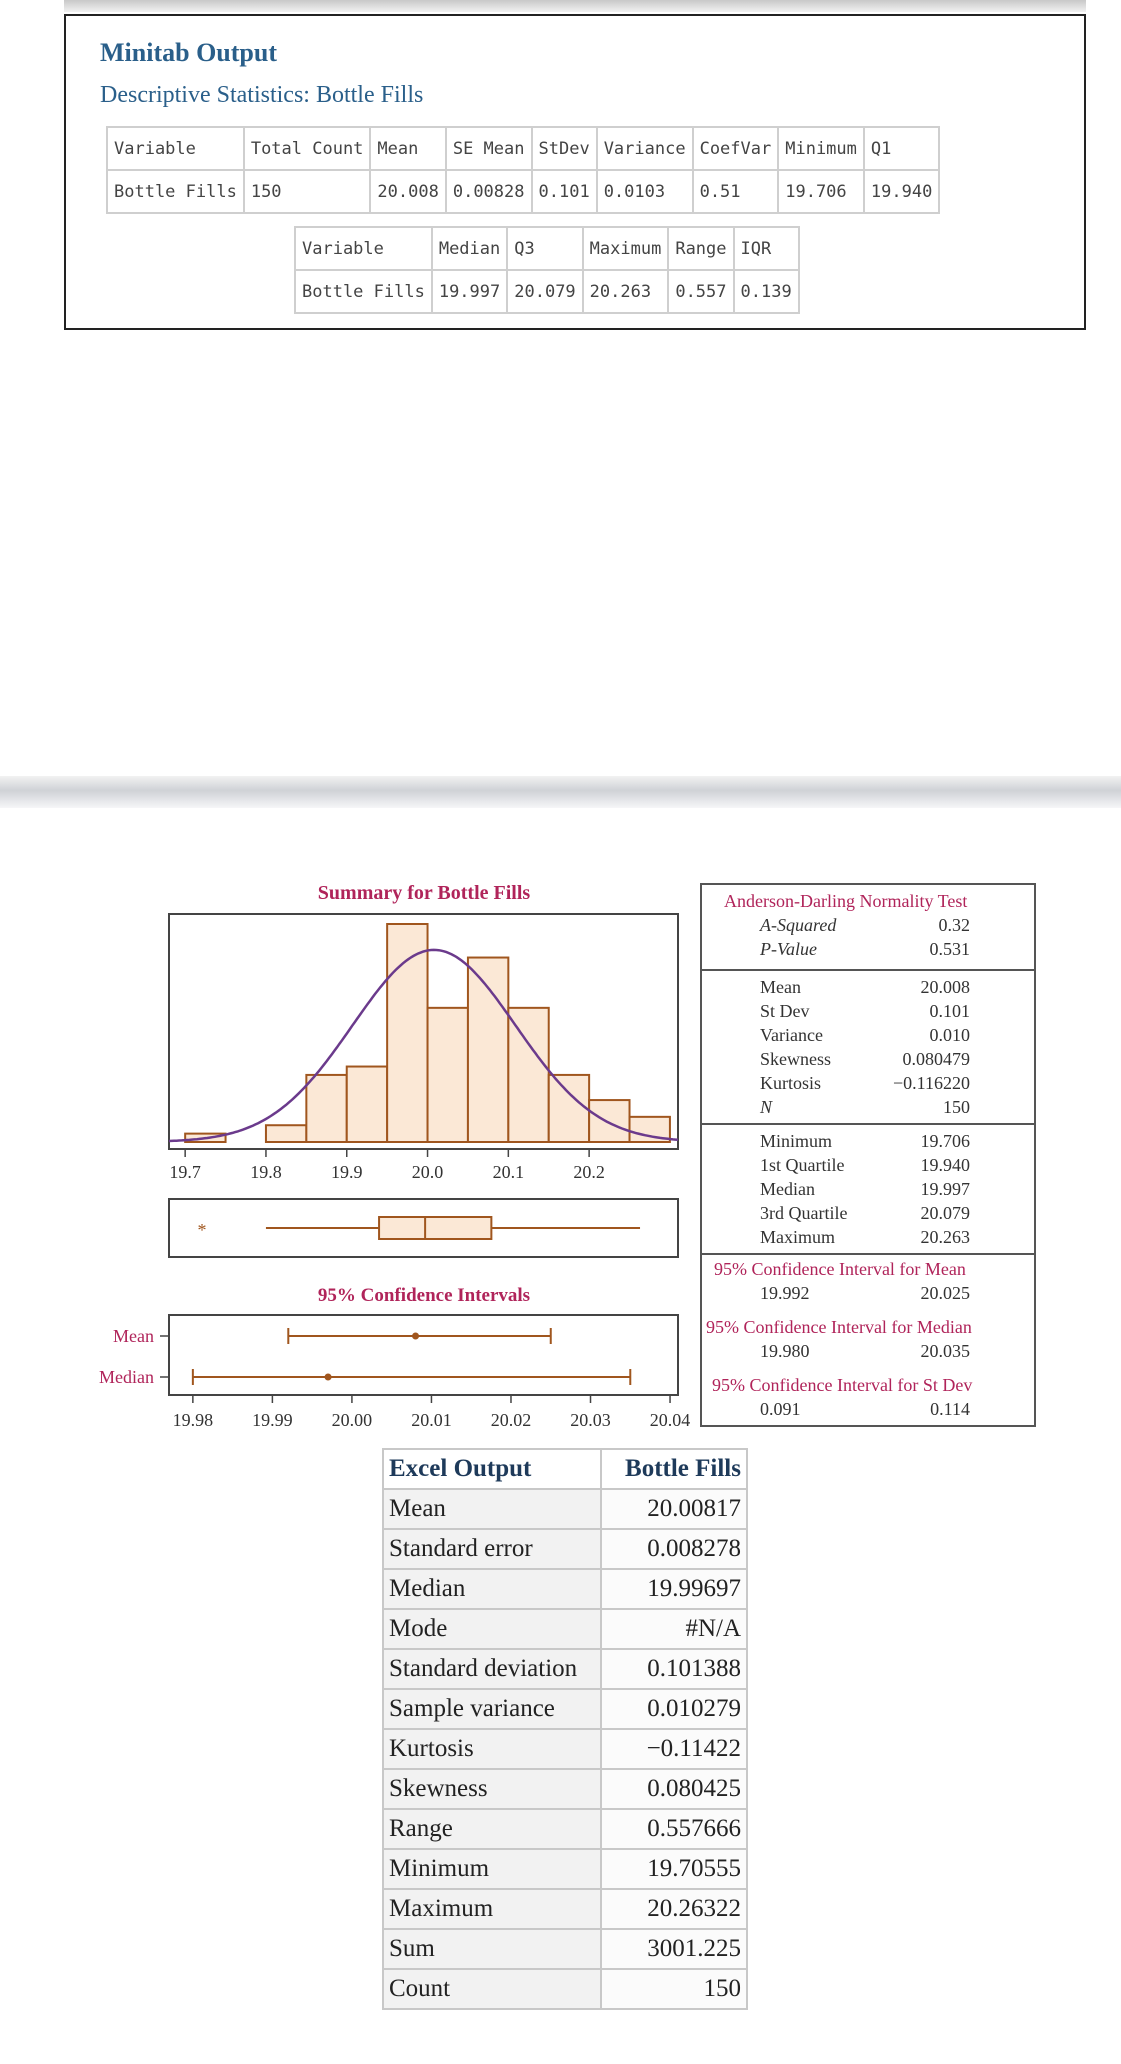  Describe the element at coordinates (735, 191) in the screenshot. I see `cell: 0.51` at that location.